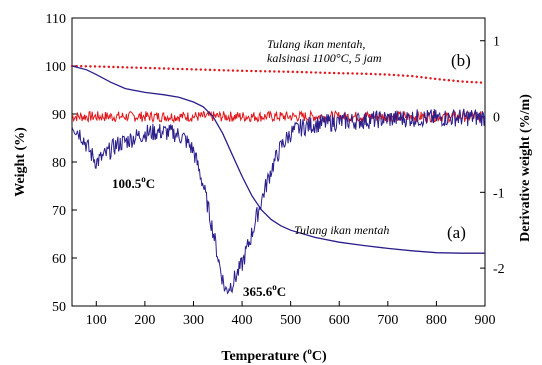 The width and height of the screenshot is (542, 365). Describe the element at coordinates (133, 182) in the screenshot. I see `peak-annotation-100: 100.5oC` at that location.